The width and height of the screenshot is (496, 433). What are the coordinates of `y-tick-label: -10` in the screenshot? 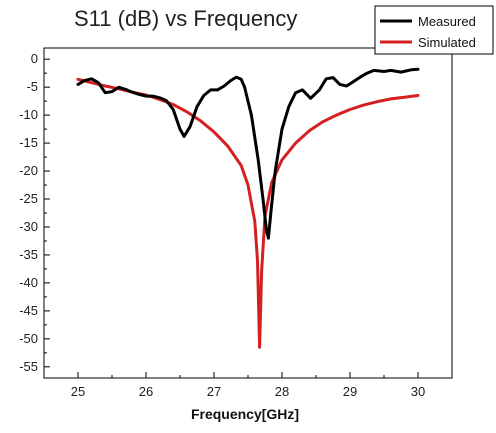 It's located at (28, 114).